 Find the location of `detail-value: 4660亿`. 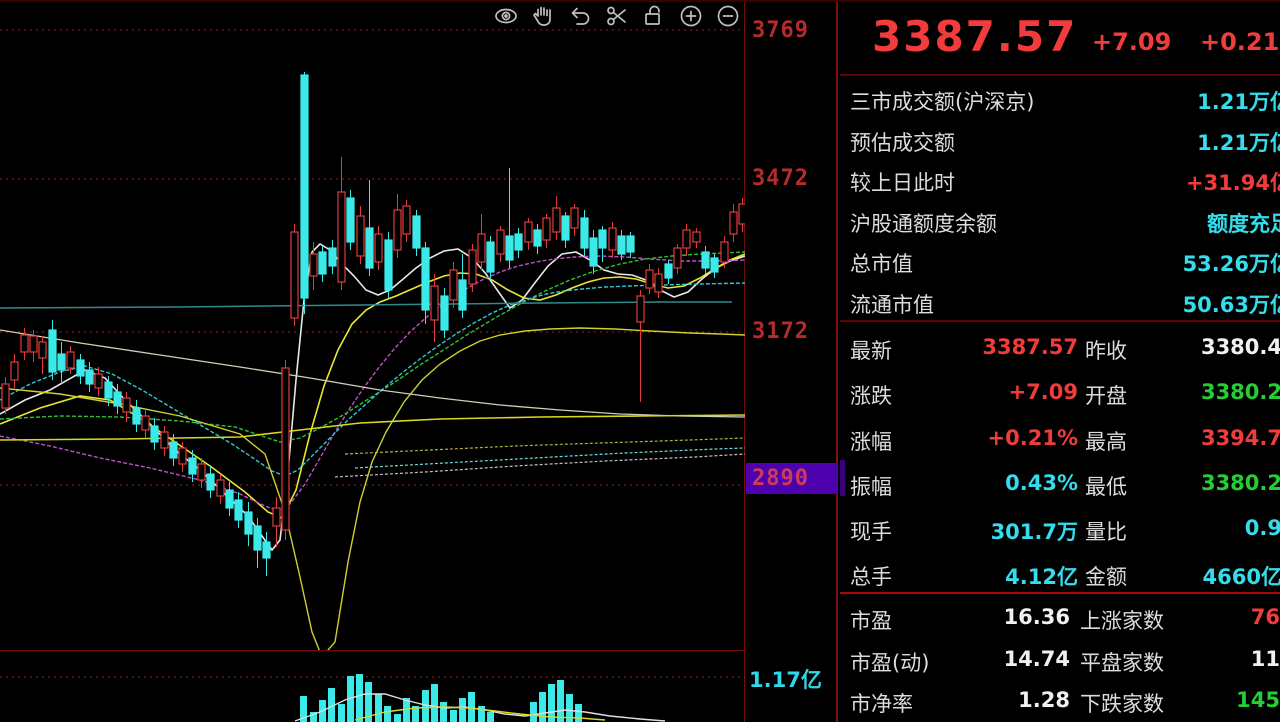

detail-value: 4660亿 is located at coordinates (1241, 577).